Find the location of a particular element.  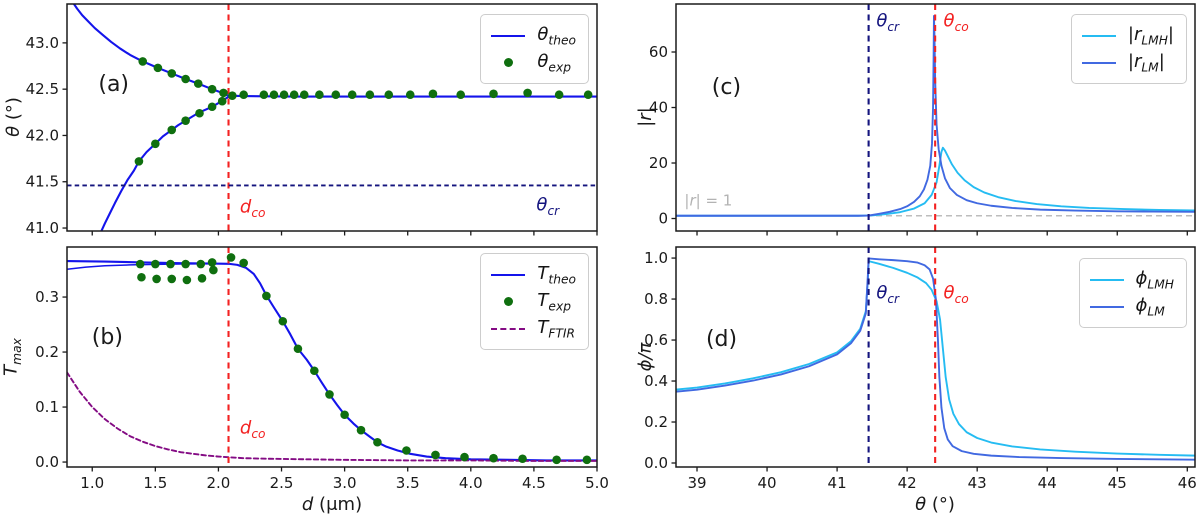

y-tick-label: 43.0 is located at coordinates (42, 43).